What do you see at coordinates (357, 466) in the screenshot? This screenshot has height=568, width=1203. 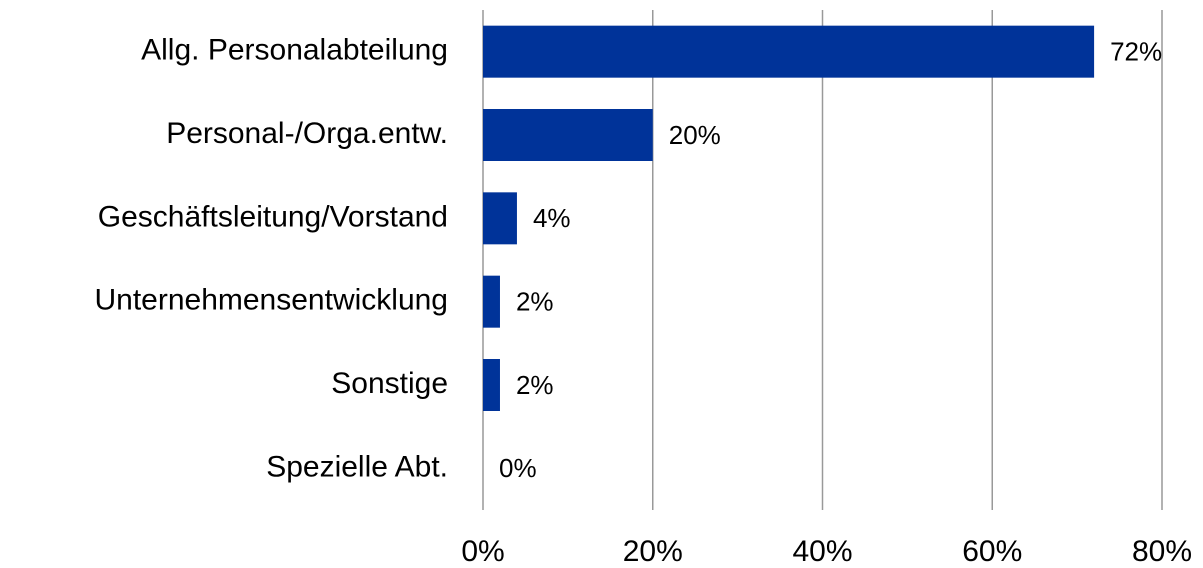 I see `y-tick-label: Spezielle Abt.` at bounding box center [357, 466].